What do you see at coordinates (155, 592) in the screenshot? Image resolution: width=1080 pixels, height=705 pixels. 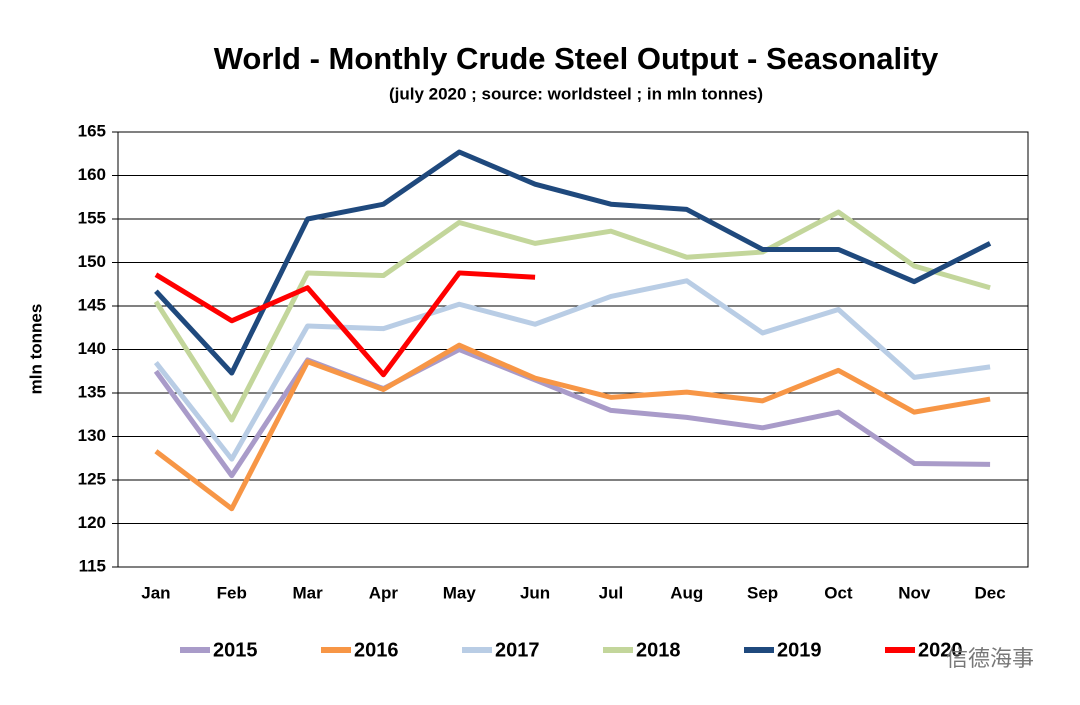 I see `x-tick-label: Jan` at bounding box center [155, 592].